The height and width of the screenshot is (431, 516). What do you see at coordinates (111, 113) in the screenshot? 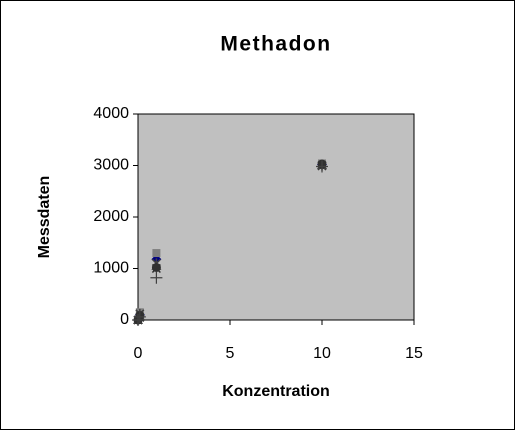
I see `y-tick-label: 4000` at bounding box center [111, 113].